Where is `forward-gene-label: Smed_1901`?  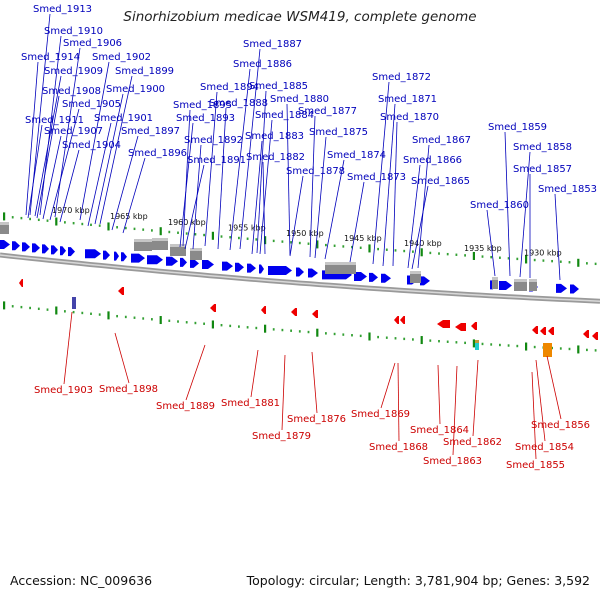
forward-gene-label: Smed_1901 is located at coordinates (123, 118).